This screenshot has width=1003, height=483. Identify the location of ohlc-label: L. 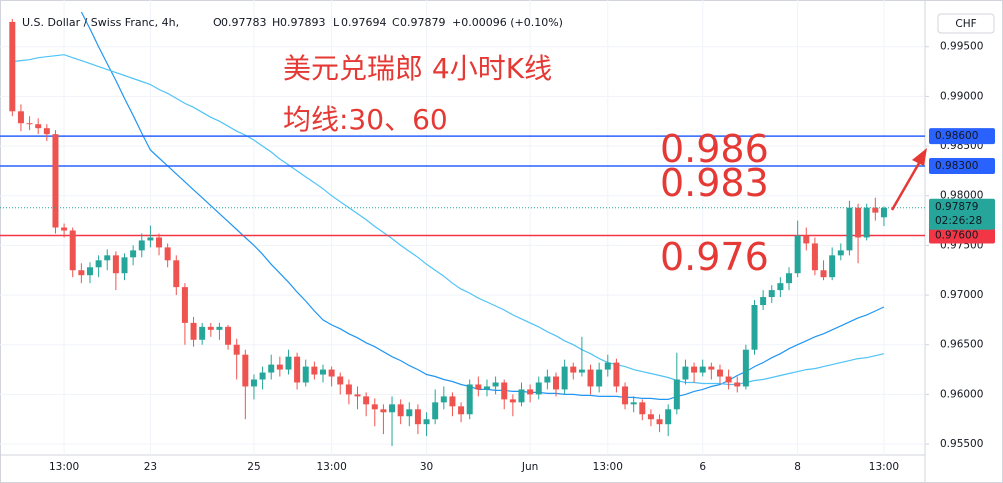
(336, 22).